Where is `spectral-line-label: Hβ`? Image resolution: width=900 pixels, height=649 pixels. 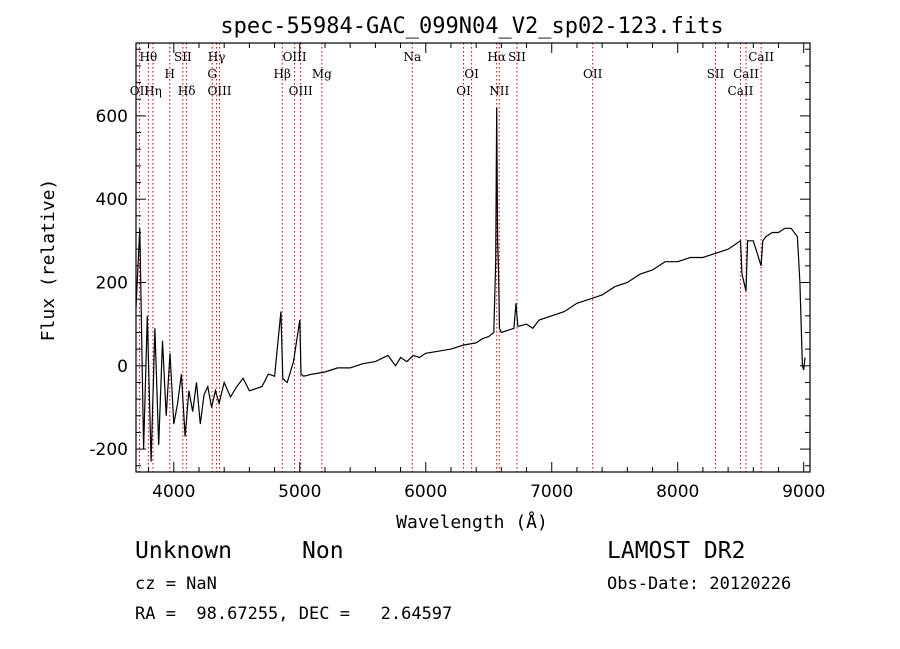 spectral-line-label: Hβ is located at coordinates (282, 74).